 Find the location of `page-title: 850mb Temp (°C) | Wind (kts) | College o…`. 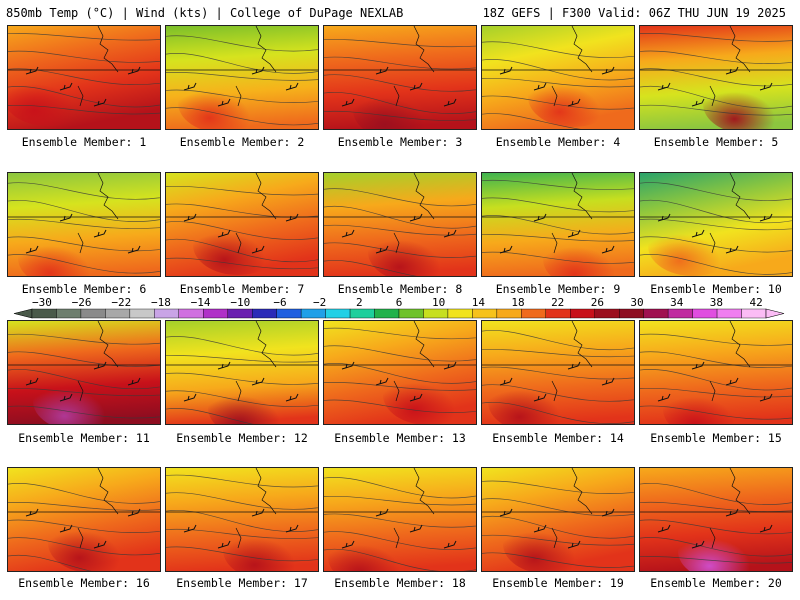

page-title: 850mb Temp (°C) | Wind (kts) | College o… is located at coordinates (205, 13).